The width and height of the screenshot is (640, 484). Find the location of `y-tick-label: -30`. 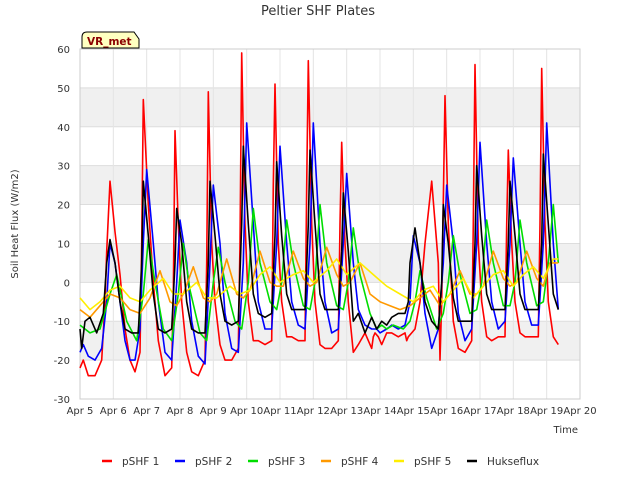

y-tick-label: -30 is located at coordinates (62, 400).